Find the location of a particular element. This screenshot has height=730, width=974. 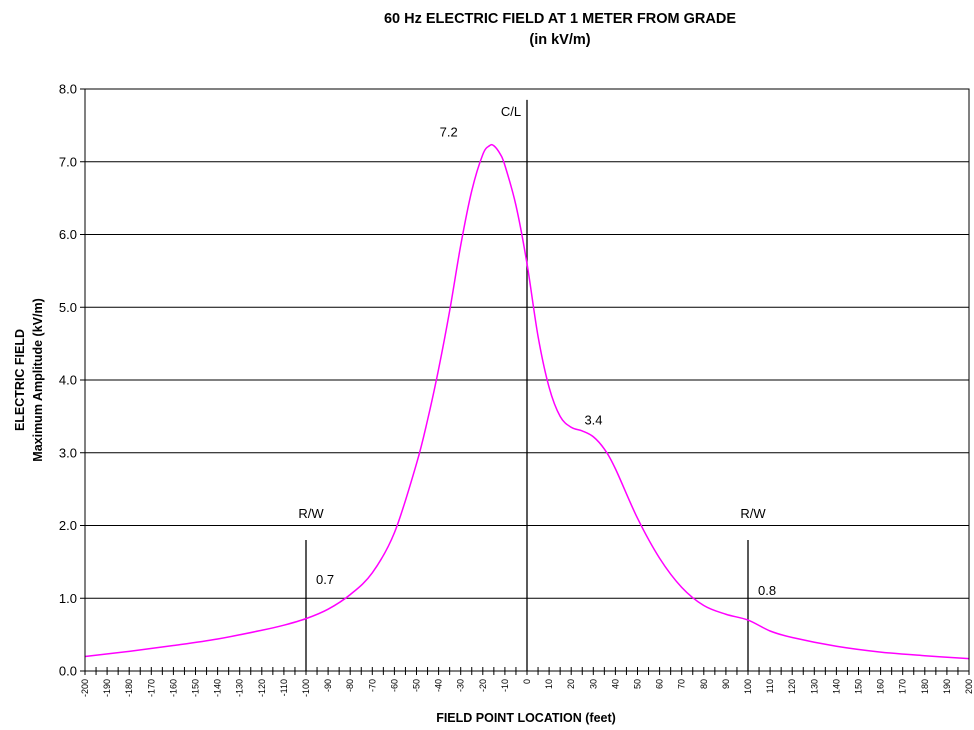

x-tick-label: 20 is located at coordinates (571, 684).